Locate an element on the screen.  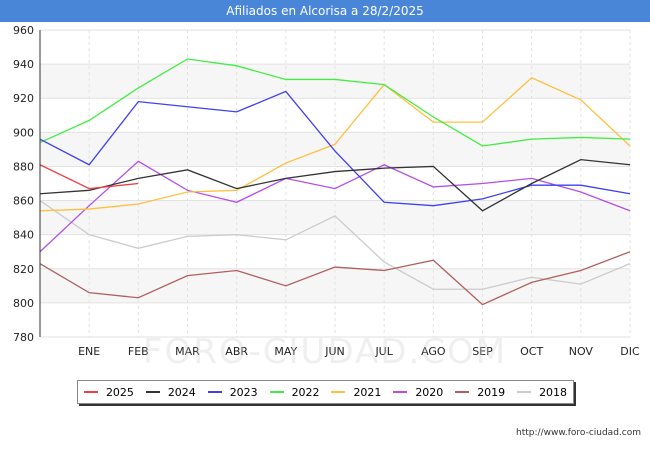
x-tick-label: ENE is located at coordinates (89, 351).